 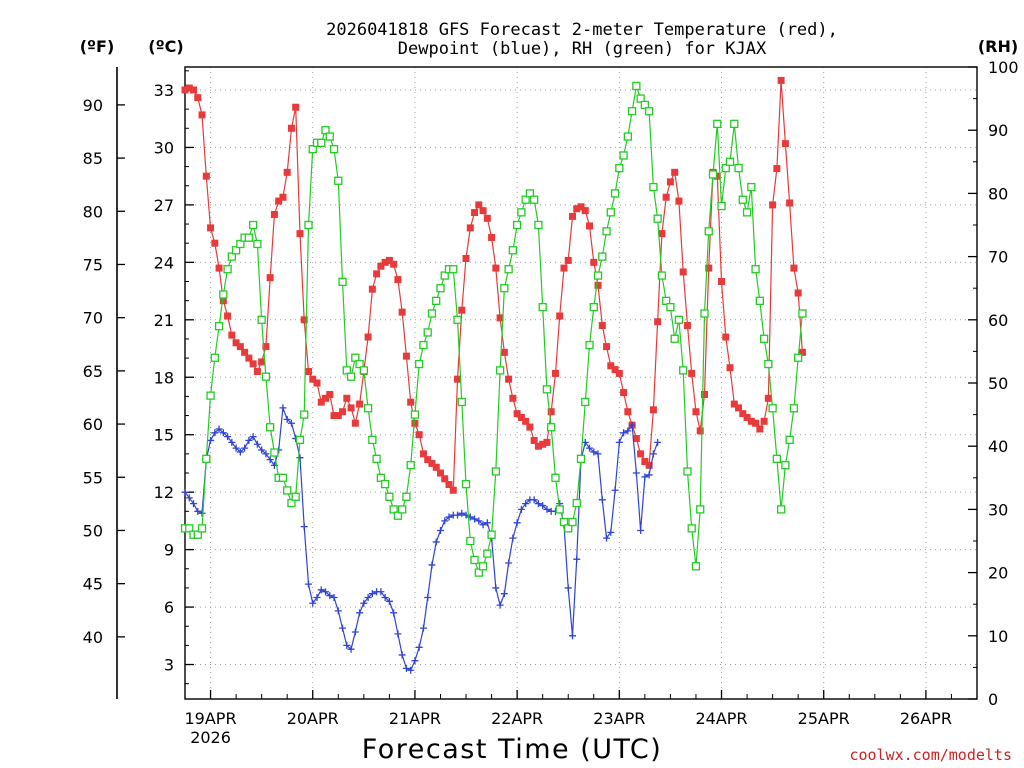 I want to click on celsius-ticks: 3 6 9 12 15 18 21 24 27 30 33, so click(x=174, y=377).